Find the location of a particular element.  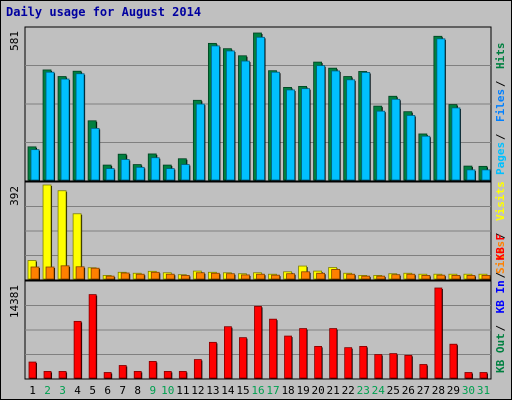

chart-title: Daily usage for August 2014 is located at coordinates (104, 12).